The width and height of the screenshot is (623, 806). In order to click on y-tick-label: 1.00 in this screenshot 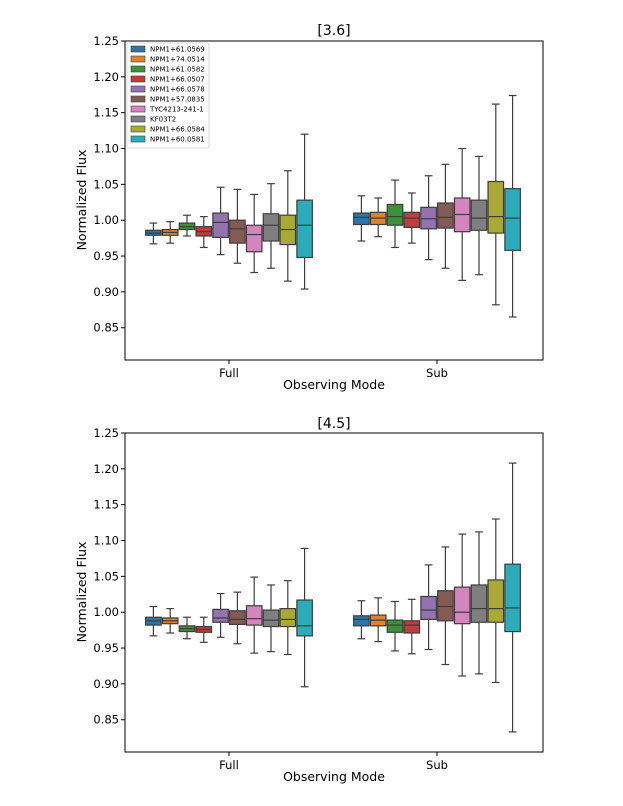, I will do `click(106, 612)`.